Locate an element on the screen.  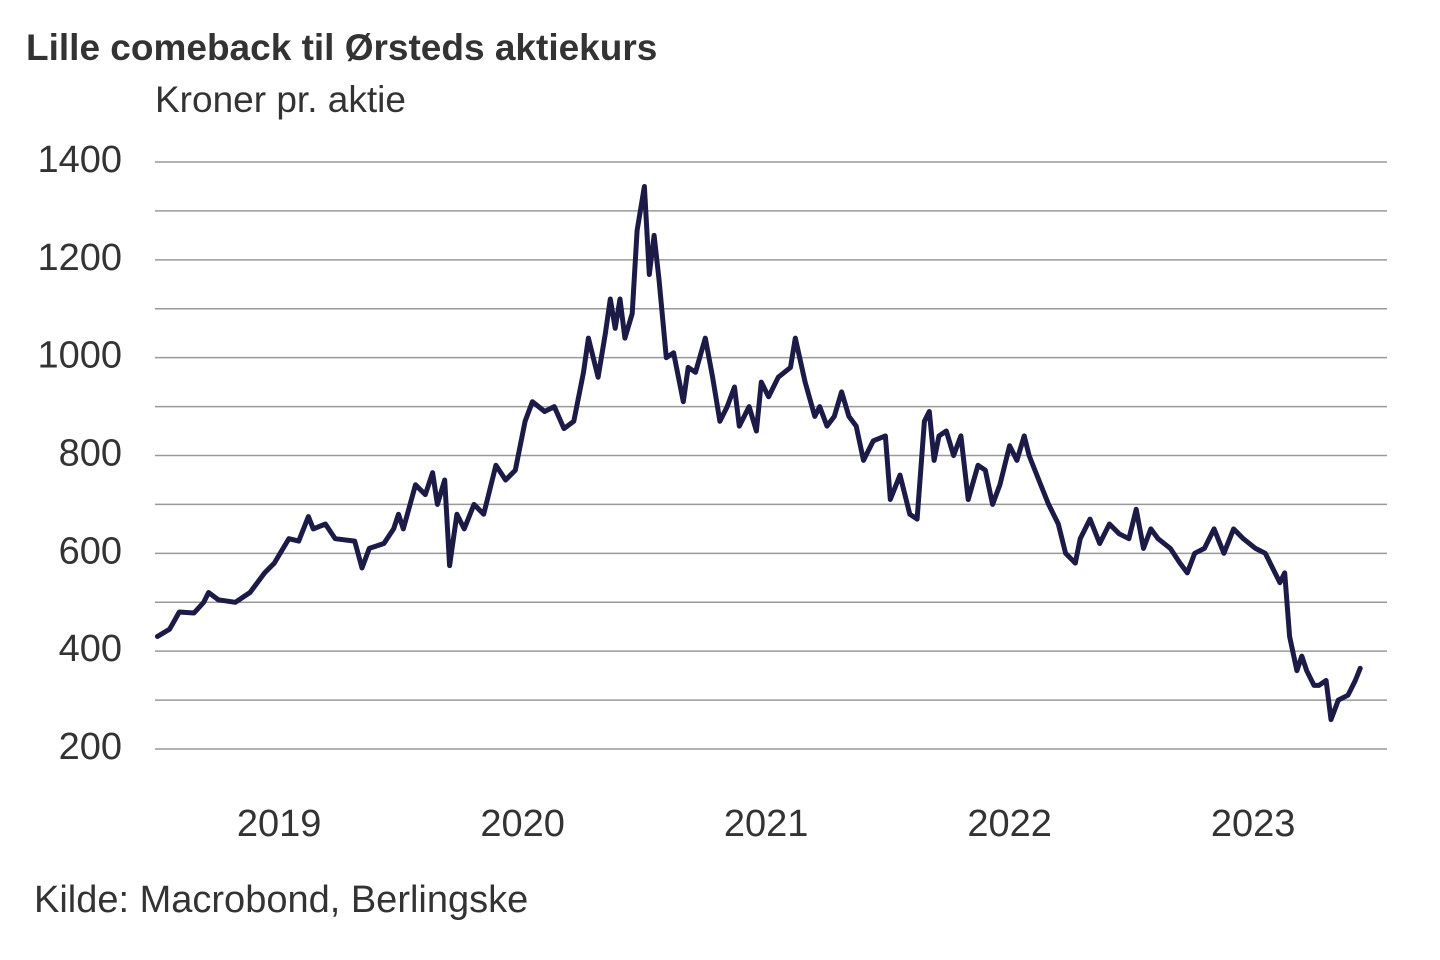
y-tick-label: 1200 is located at coordinates (79, 258).